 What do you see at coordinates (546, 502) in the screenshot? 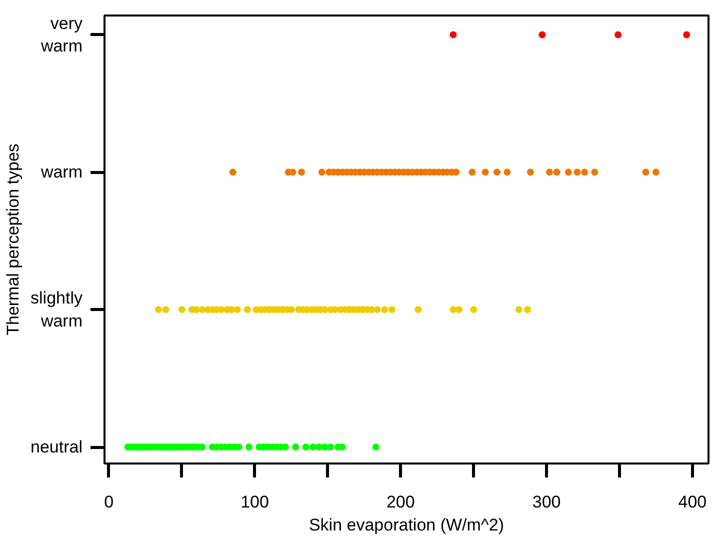
I see `x-tick-label: 300` at bounding box center [546, 502].